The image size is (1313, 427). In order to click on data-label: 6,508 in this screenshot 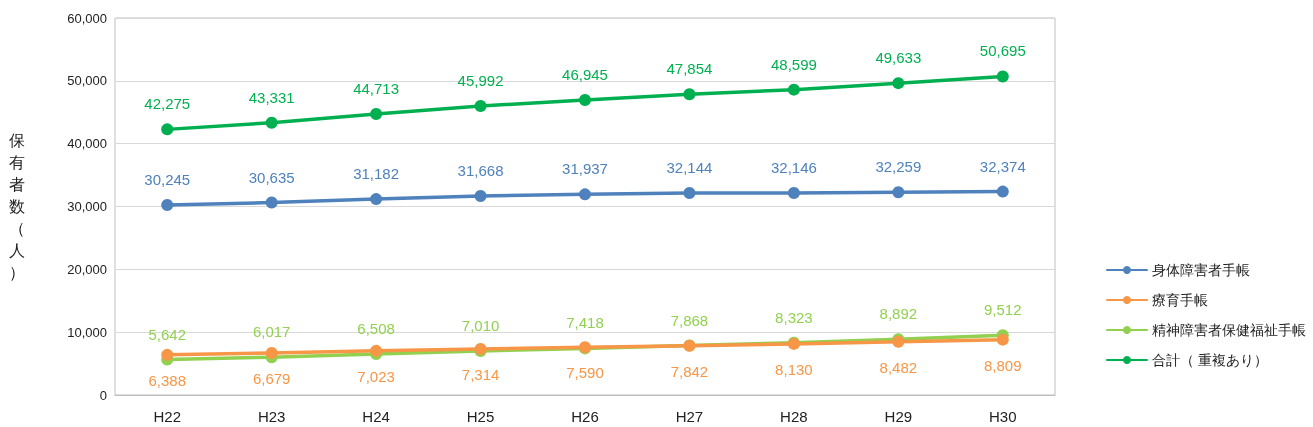, I will do `click(376, 329)`.